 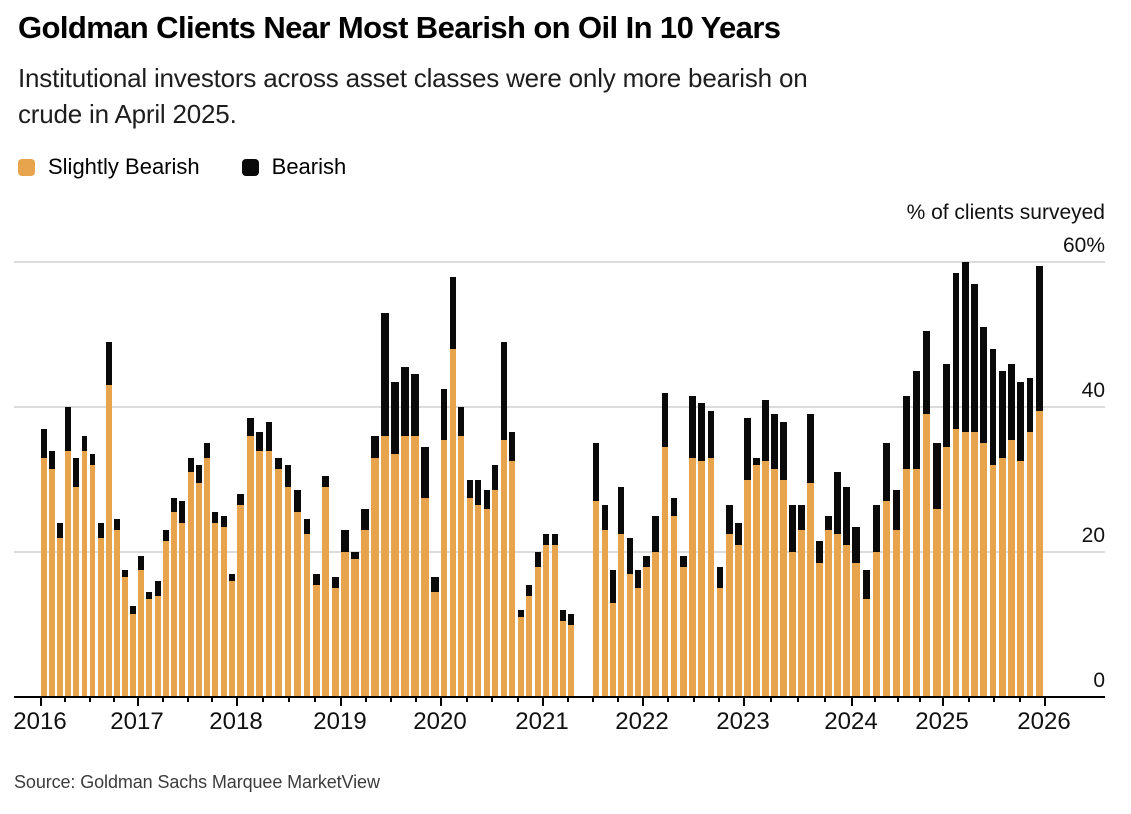 What do you see at coordinates (340, 721) in the screenshot?
I see `x-axis-year-label: 2019` at bounding box center [340, 721].